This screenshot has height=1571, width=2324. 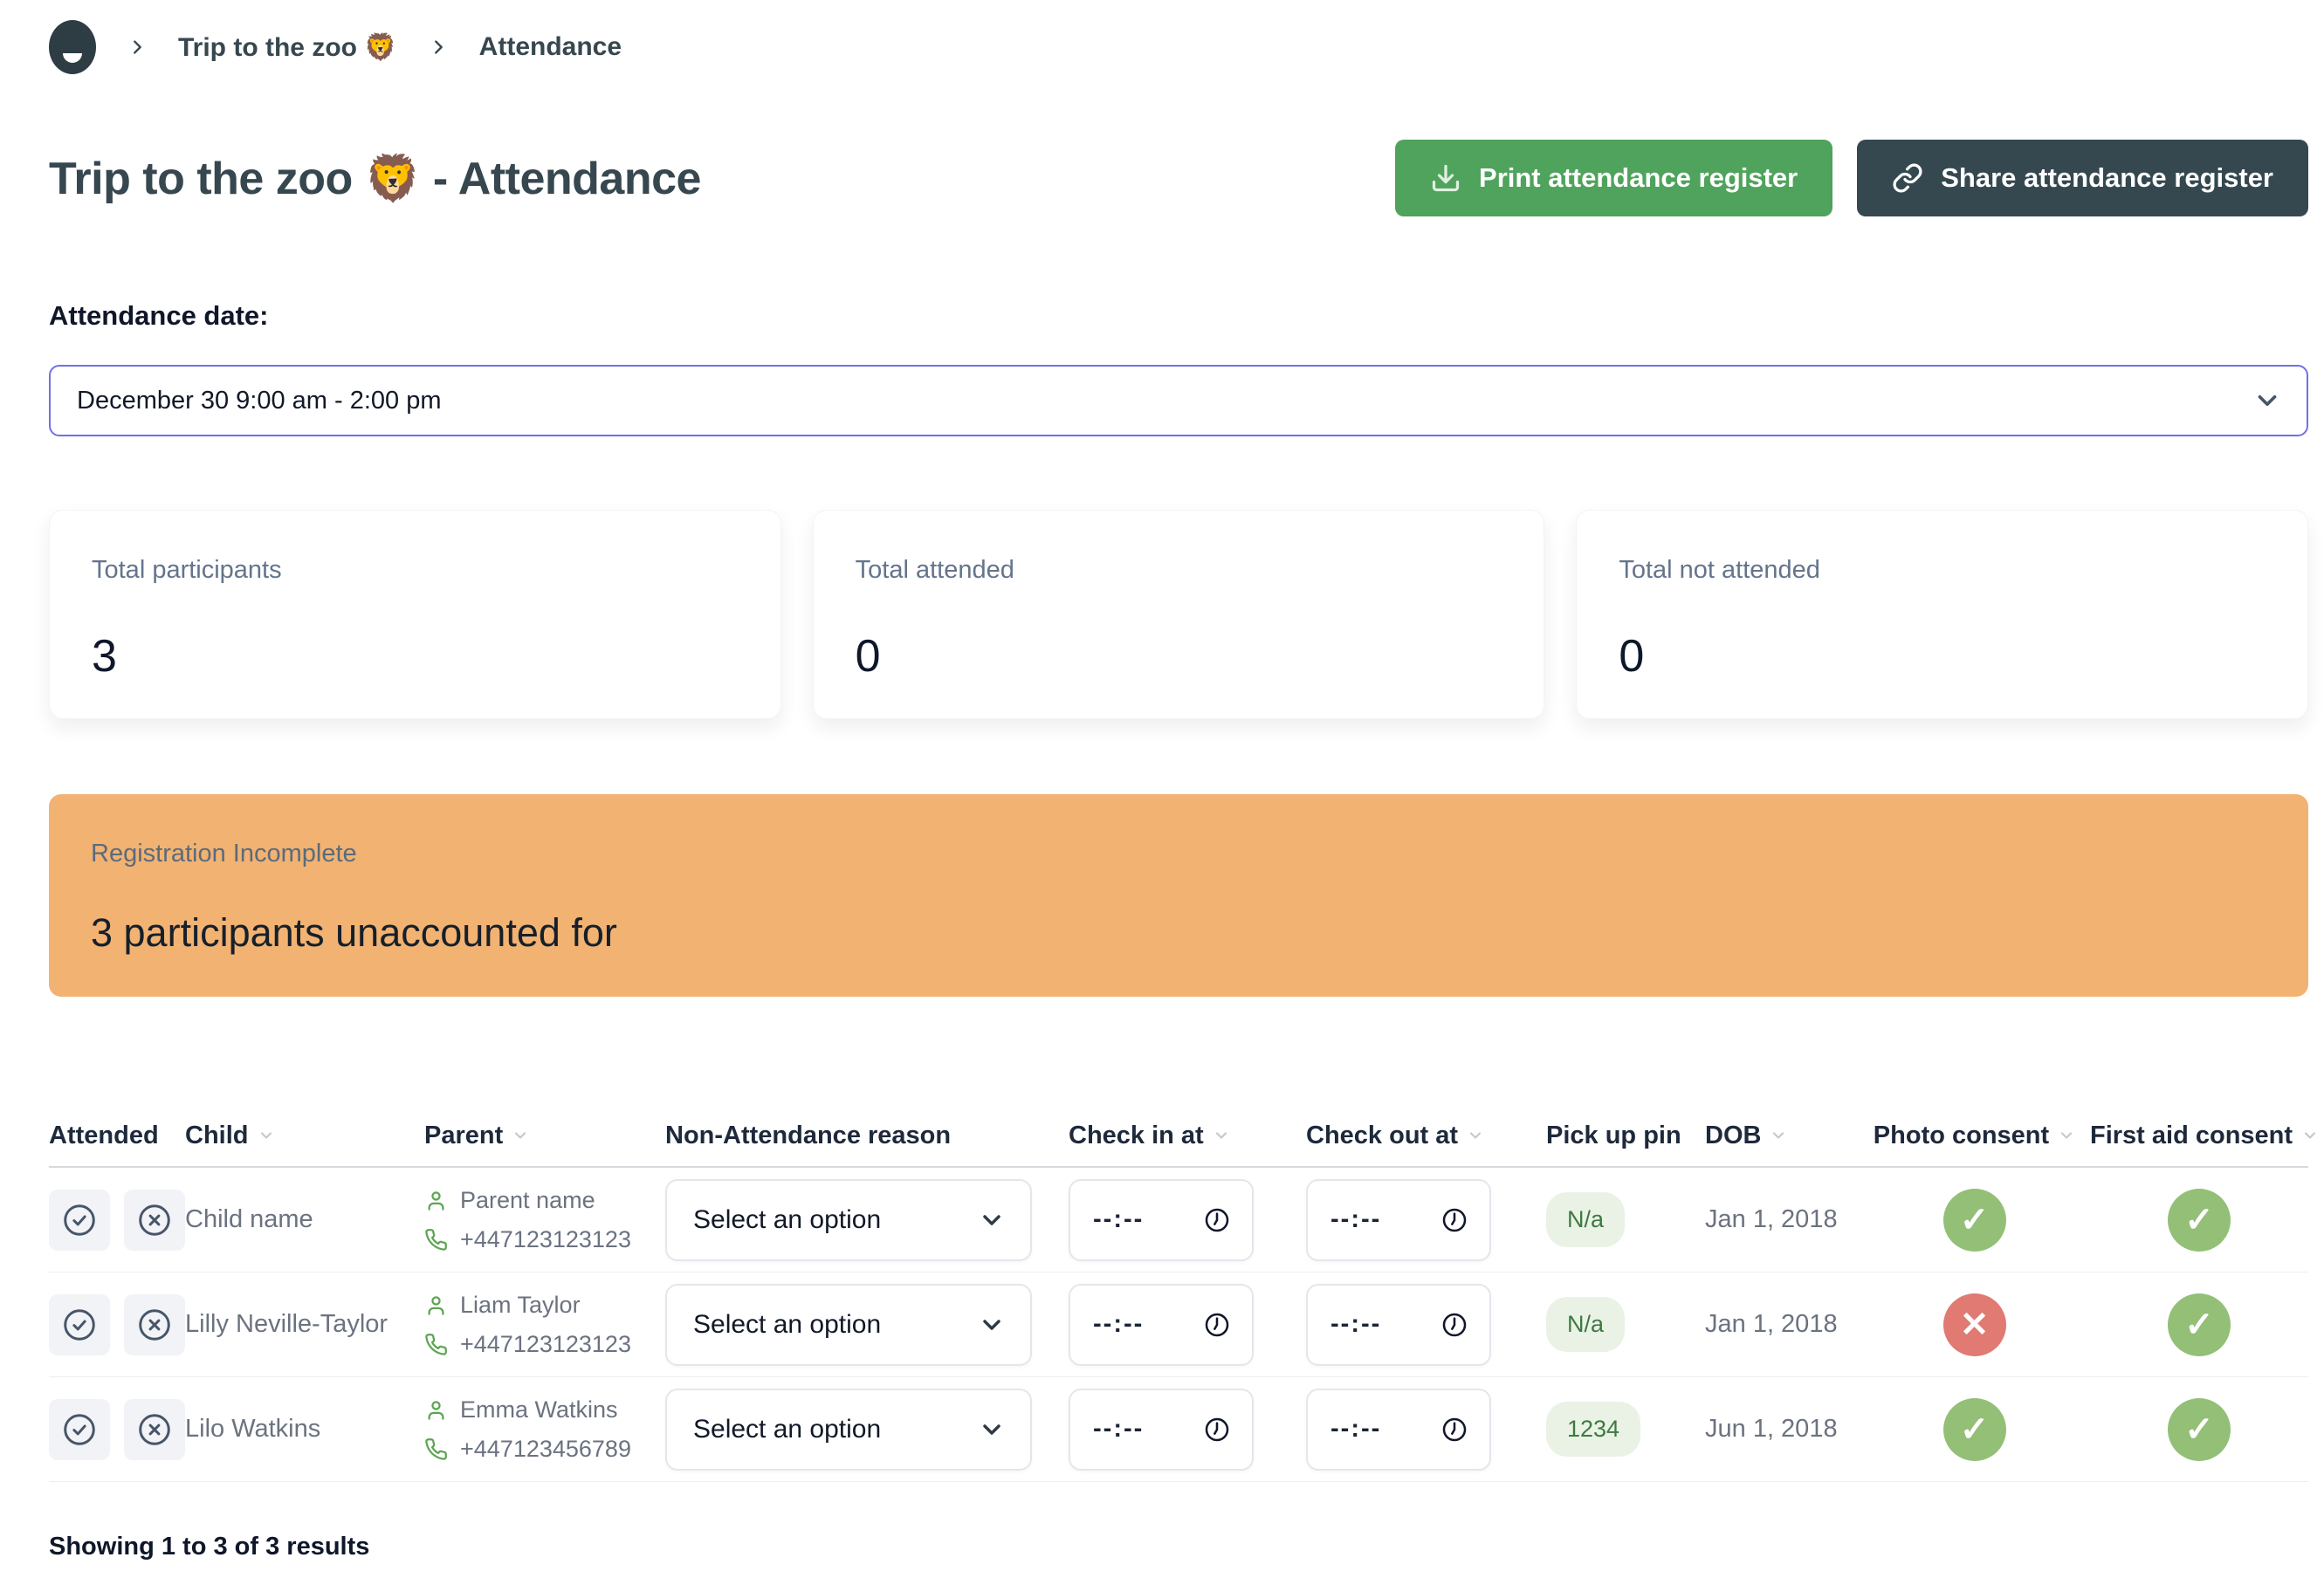 What do you see at coordinates (1961, 1135) in the screenshot?
I see `column-header-label: Photo consent` at bounding box center [1961, 1135].